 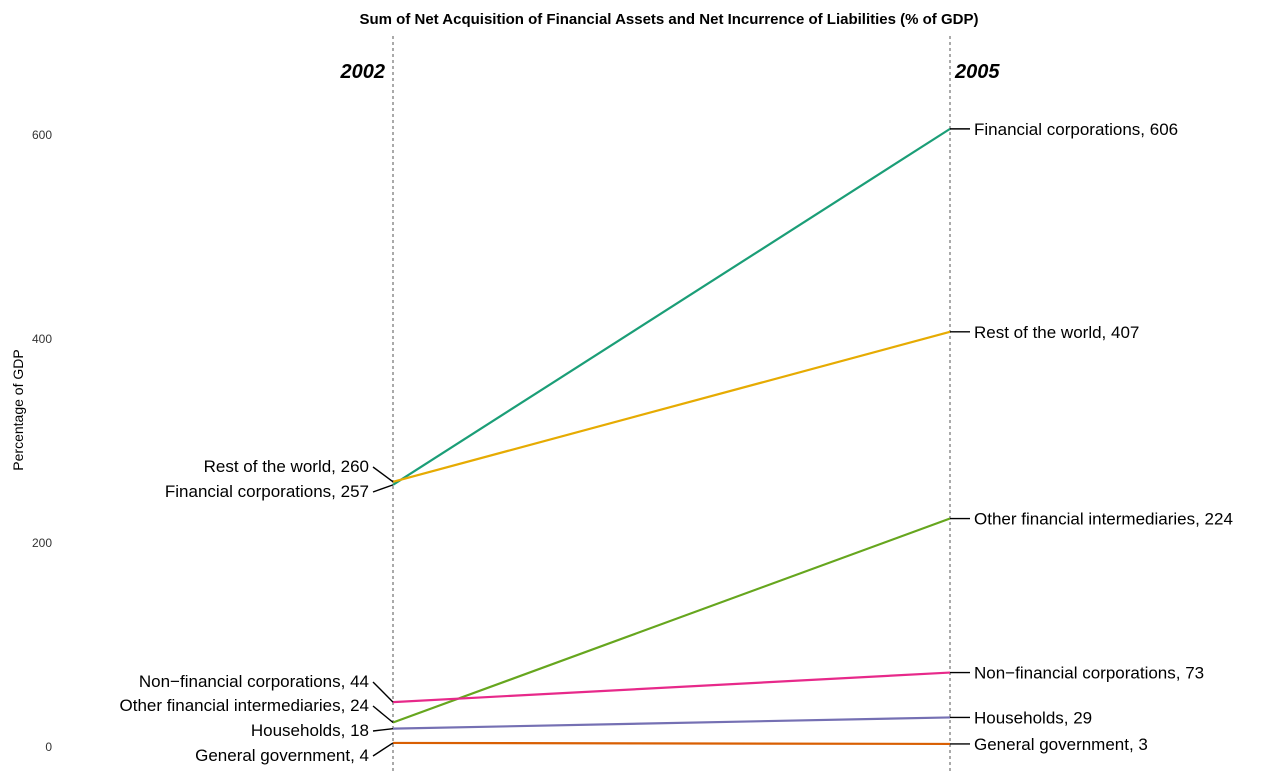 I want to click on series-label-end: Other financial intermediaries, 224, so click(x=1103, y=519).